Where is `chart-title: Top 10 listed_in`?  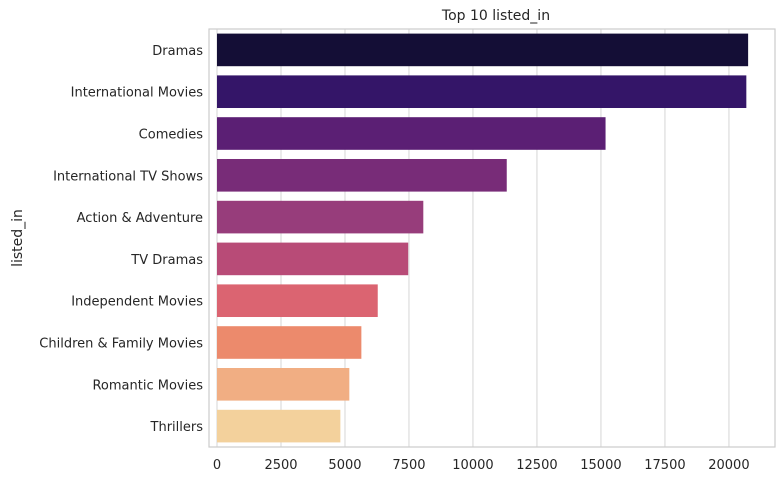
chart-title: Top 10 listed_in is located at coordinates (495, 16).